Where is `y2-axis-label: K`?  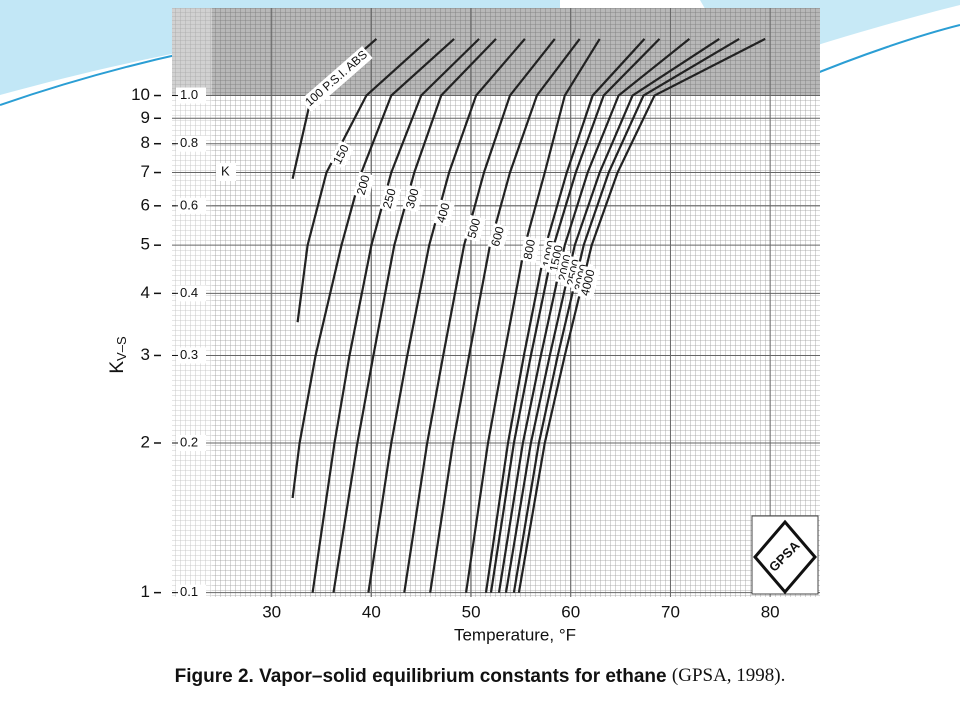
y2-axis-label: K is located at coordinates (225, 170).